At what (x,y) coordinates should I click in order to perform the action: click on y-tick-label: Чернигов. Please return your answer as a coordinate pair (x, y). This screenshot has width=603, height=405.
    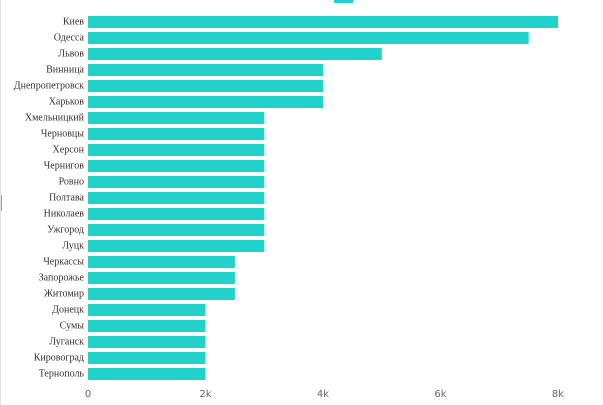
    Looking at the image, I should click on (64, 165).